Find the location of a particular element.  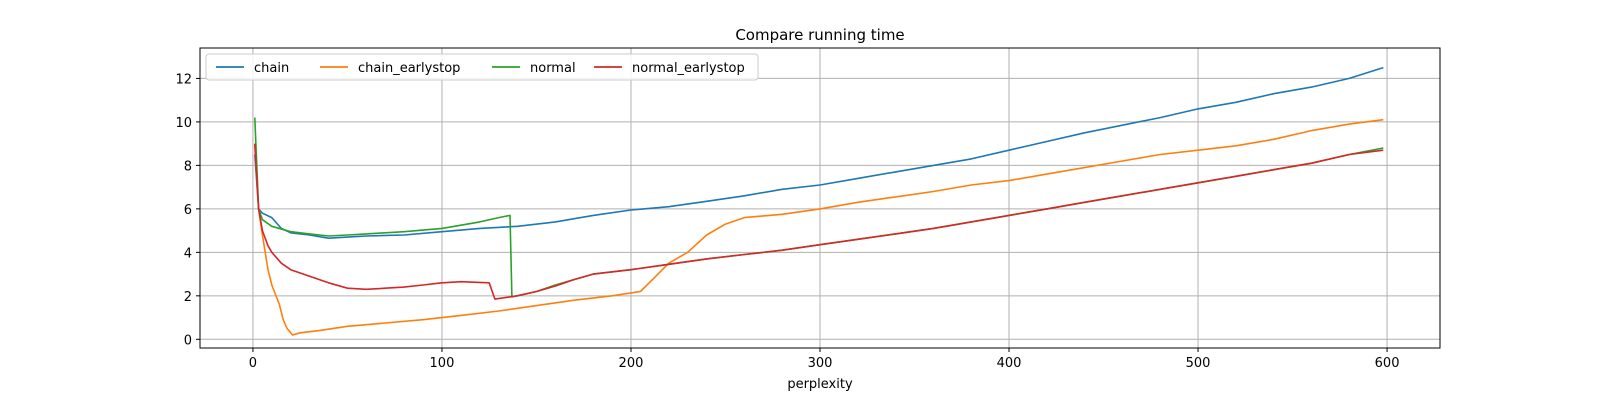

x-tick-label: 600 is located at coordinates (1387, 363).